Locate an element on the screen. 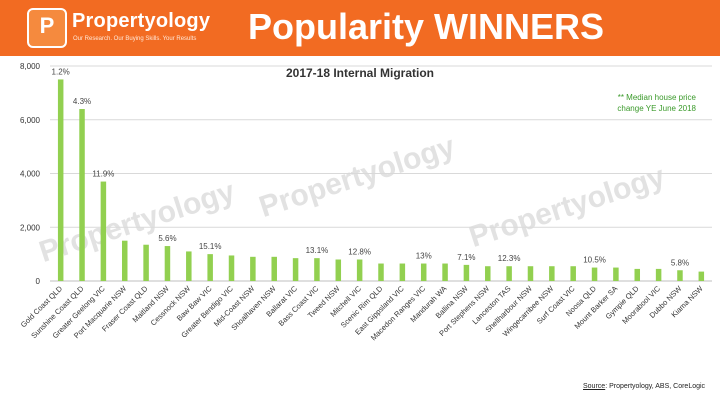 The image size is (720, 405). bar-annotation: 13% is located at coordinates (424, 256).